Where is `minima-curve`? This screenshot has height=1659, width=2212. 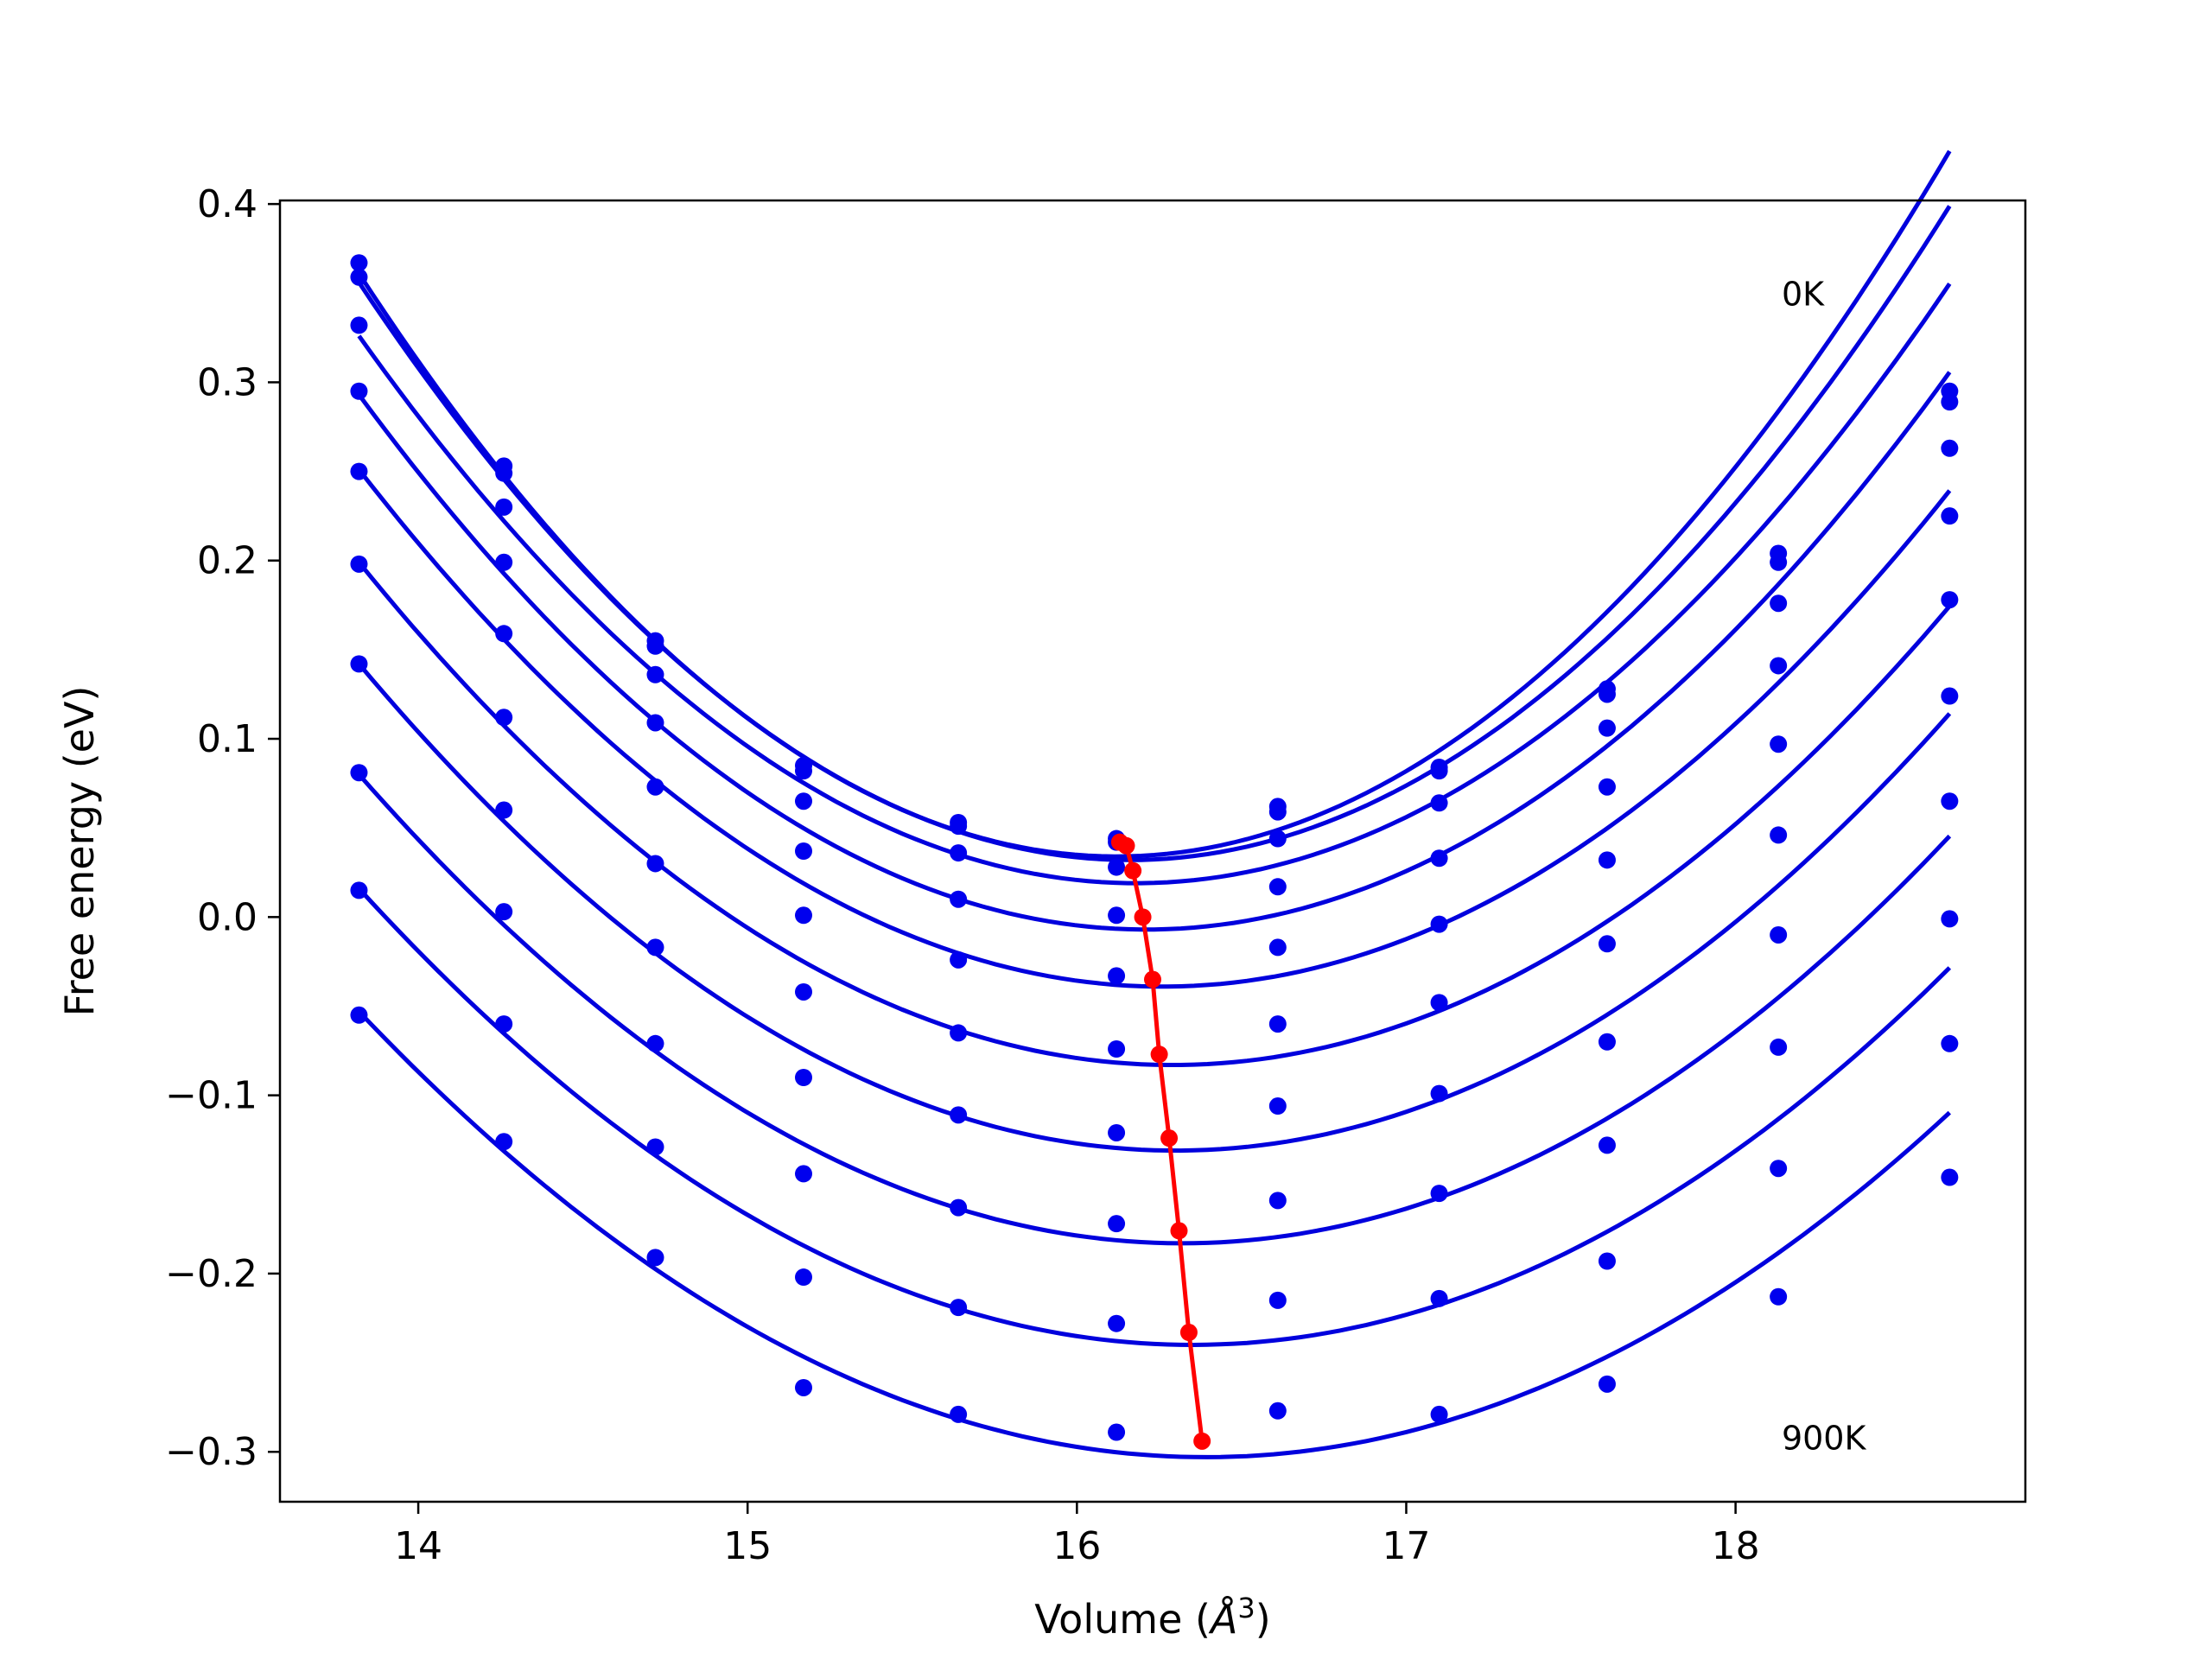 minima-curve is located at coordinates (1161, 1141).